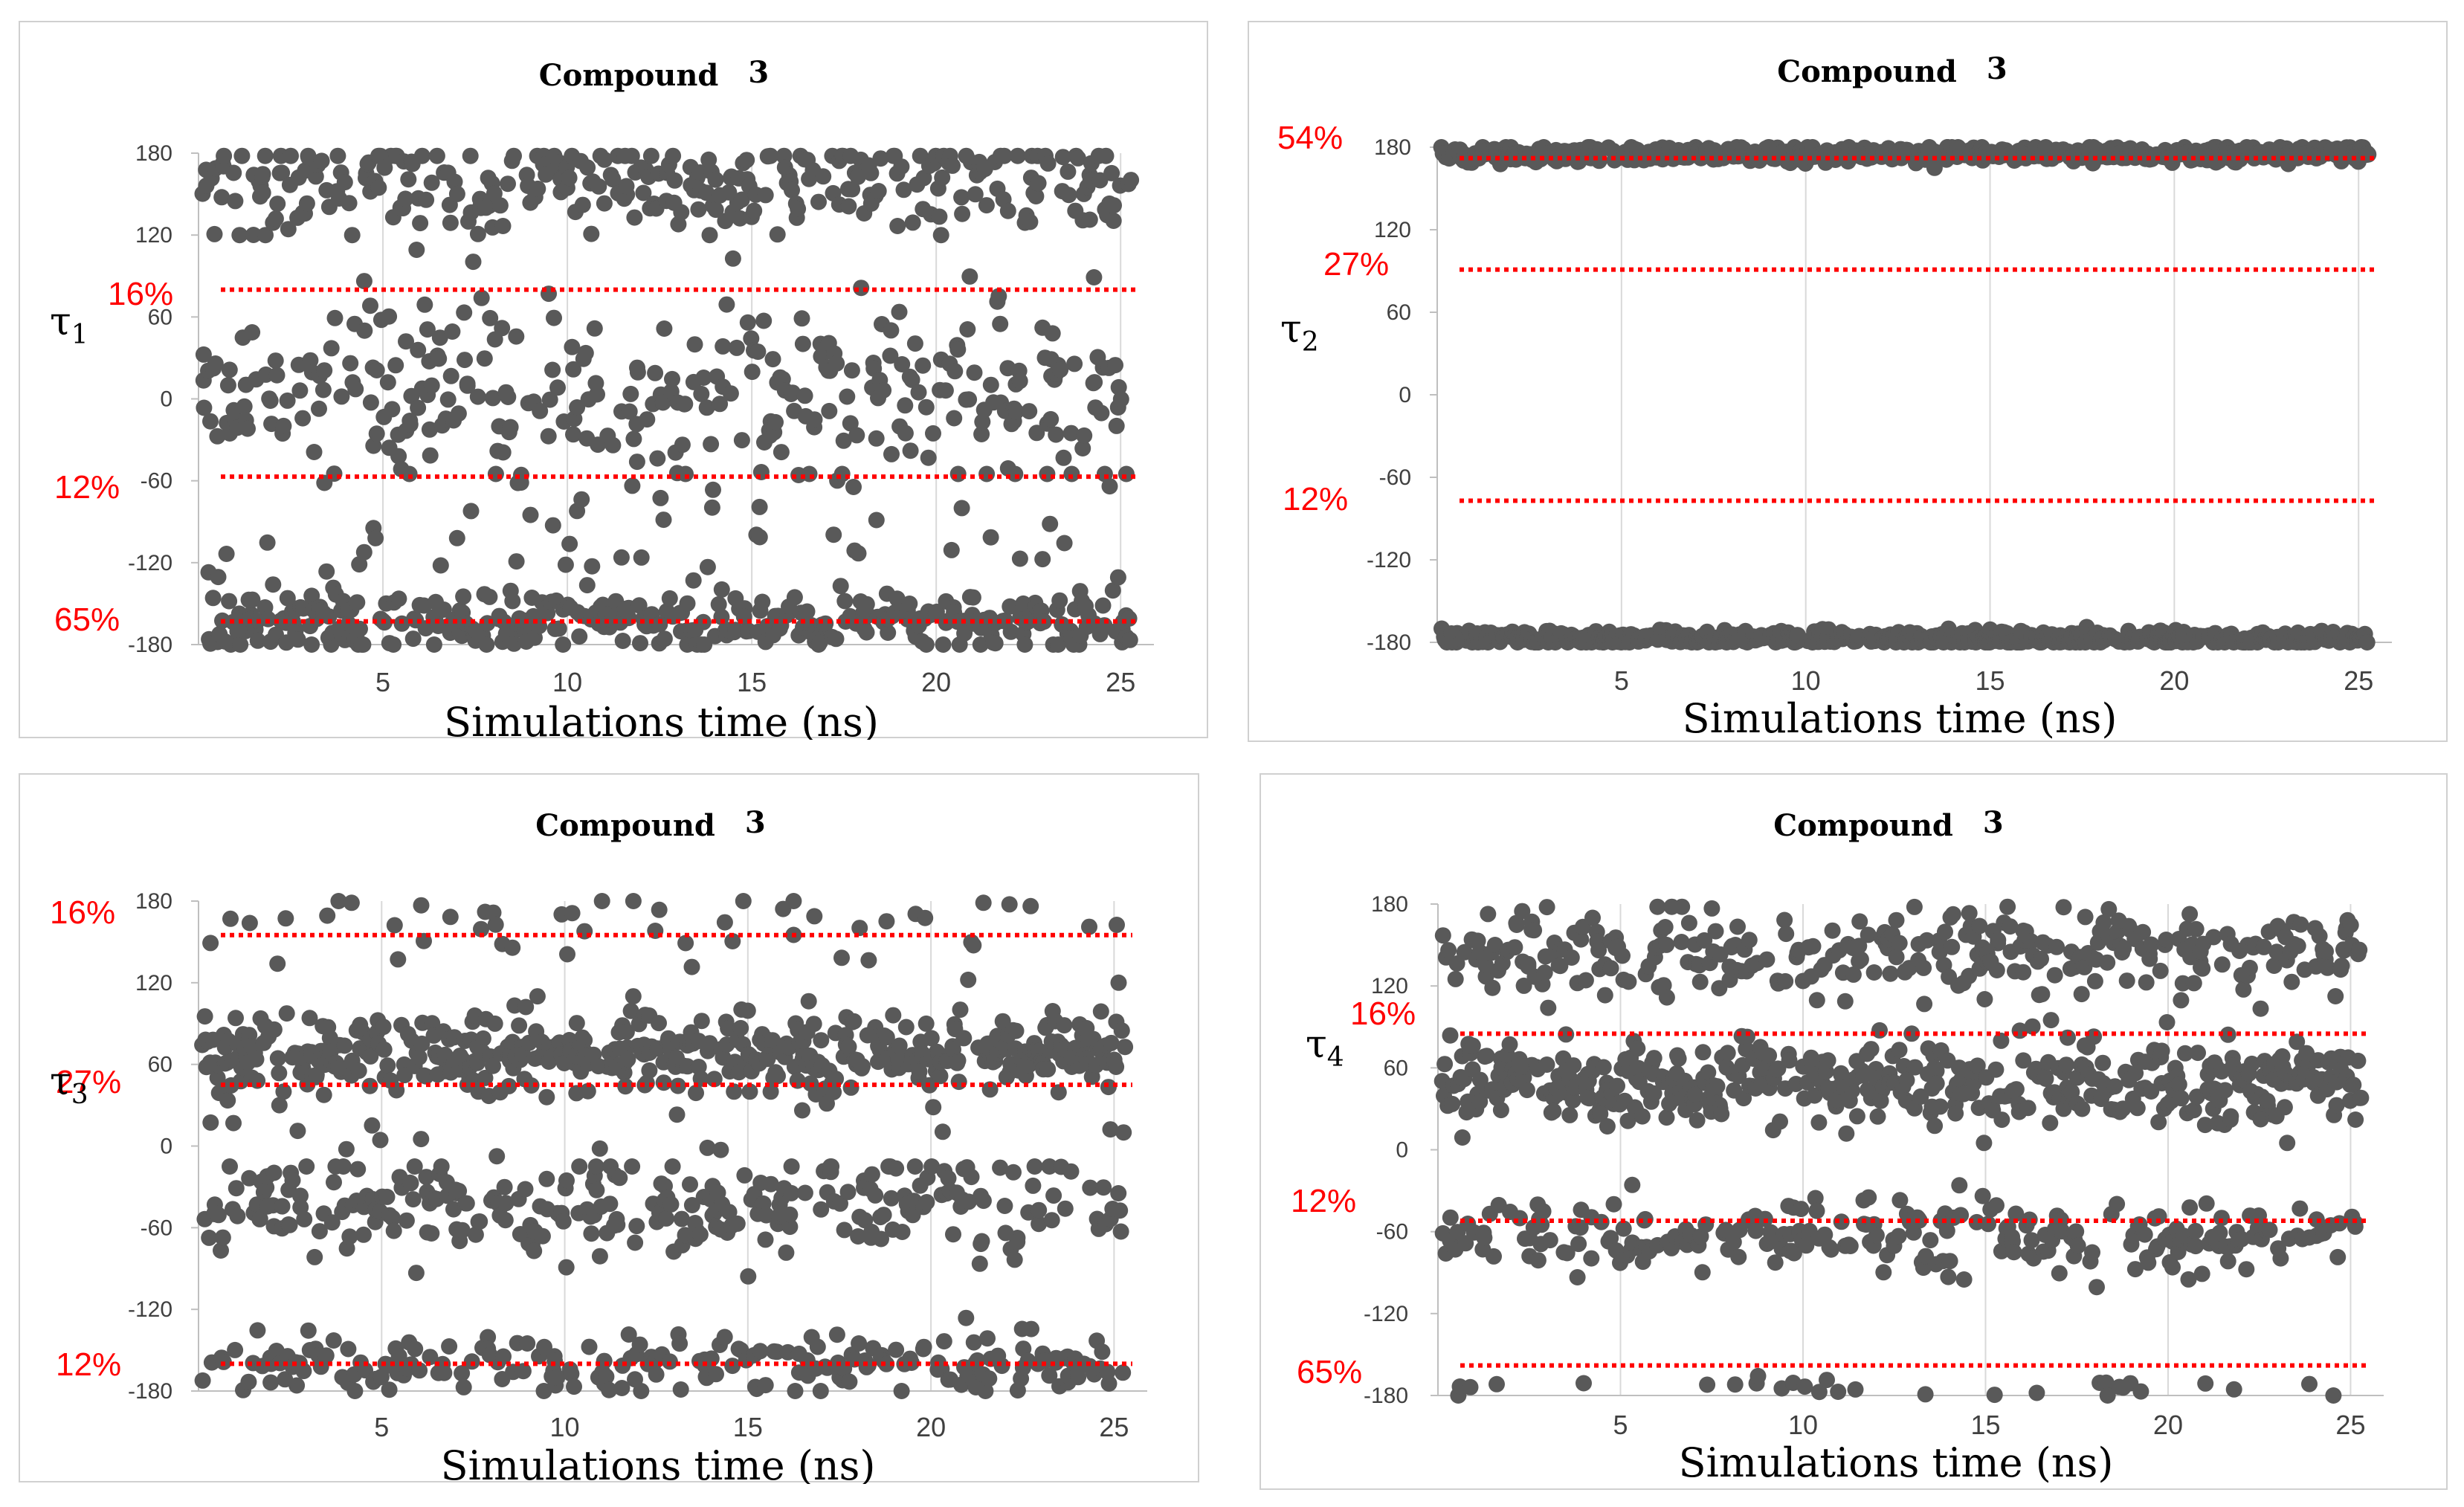 The image size is (2464, 1507). Describe the element at coordinates (752, 682) in the screenshot. I see `x-tick-label: 15` at that location.